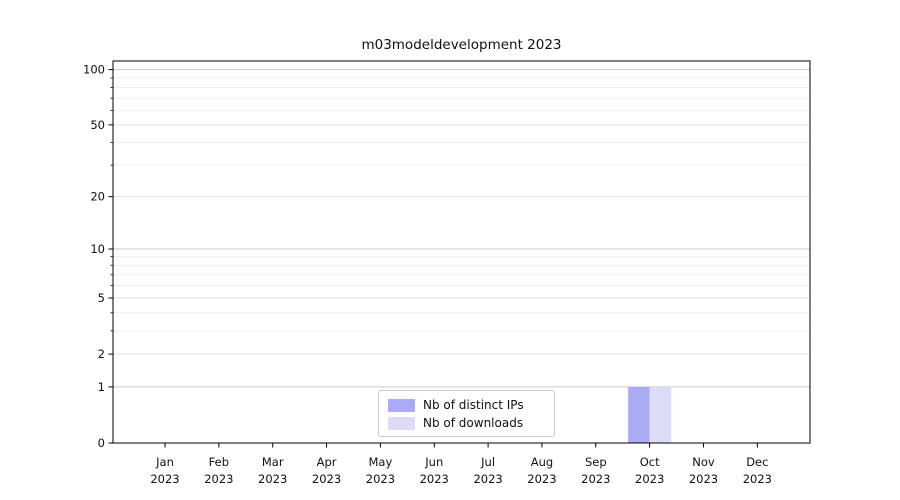 Image resolution: width=900 pixels, height=500 pixels. Describe the element at coordinates (94, 70) in the screenshot. I see `y-tick-label: 100` at that location.